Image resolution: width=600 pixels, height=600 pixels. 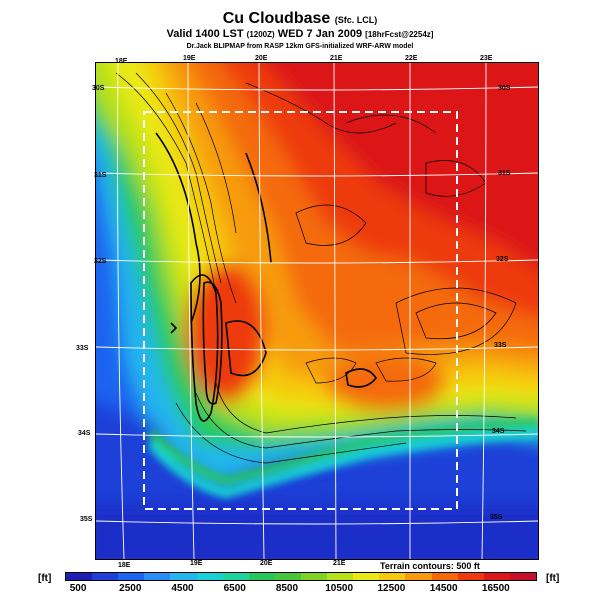 What do you see at coordinates (84, 433) in the screenshot?
I see `lat-label-left: 34S` at bounding box center [84, 433].